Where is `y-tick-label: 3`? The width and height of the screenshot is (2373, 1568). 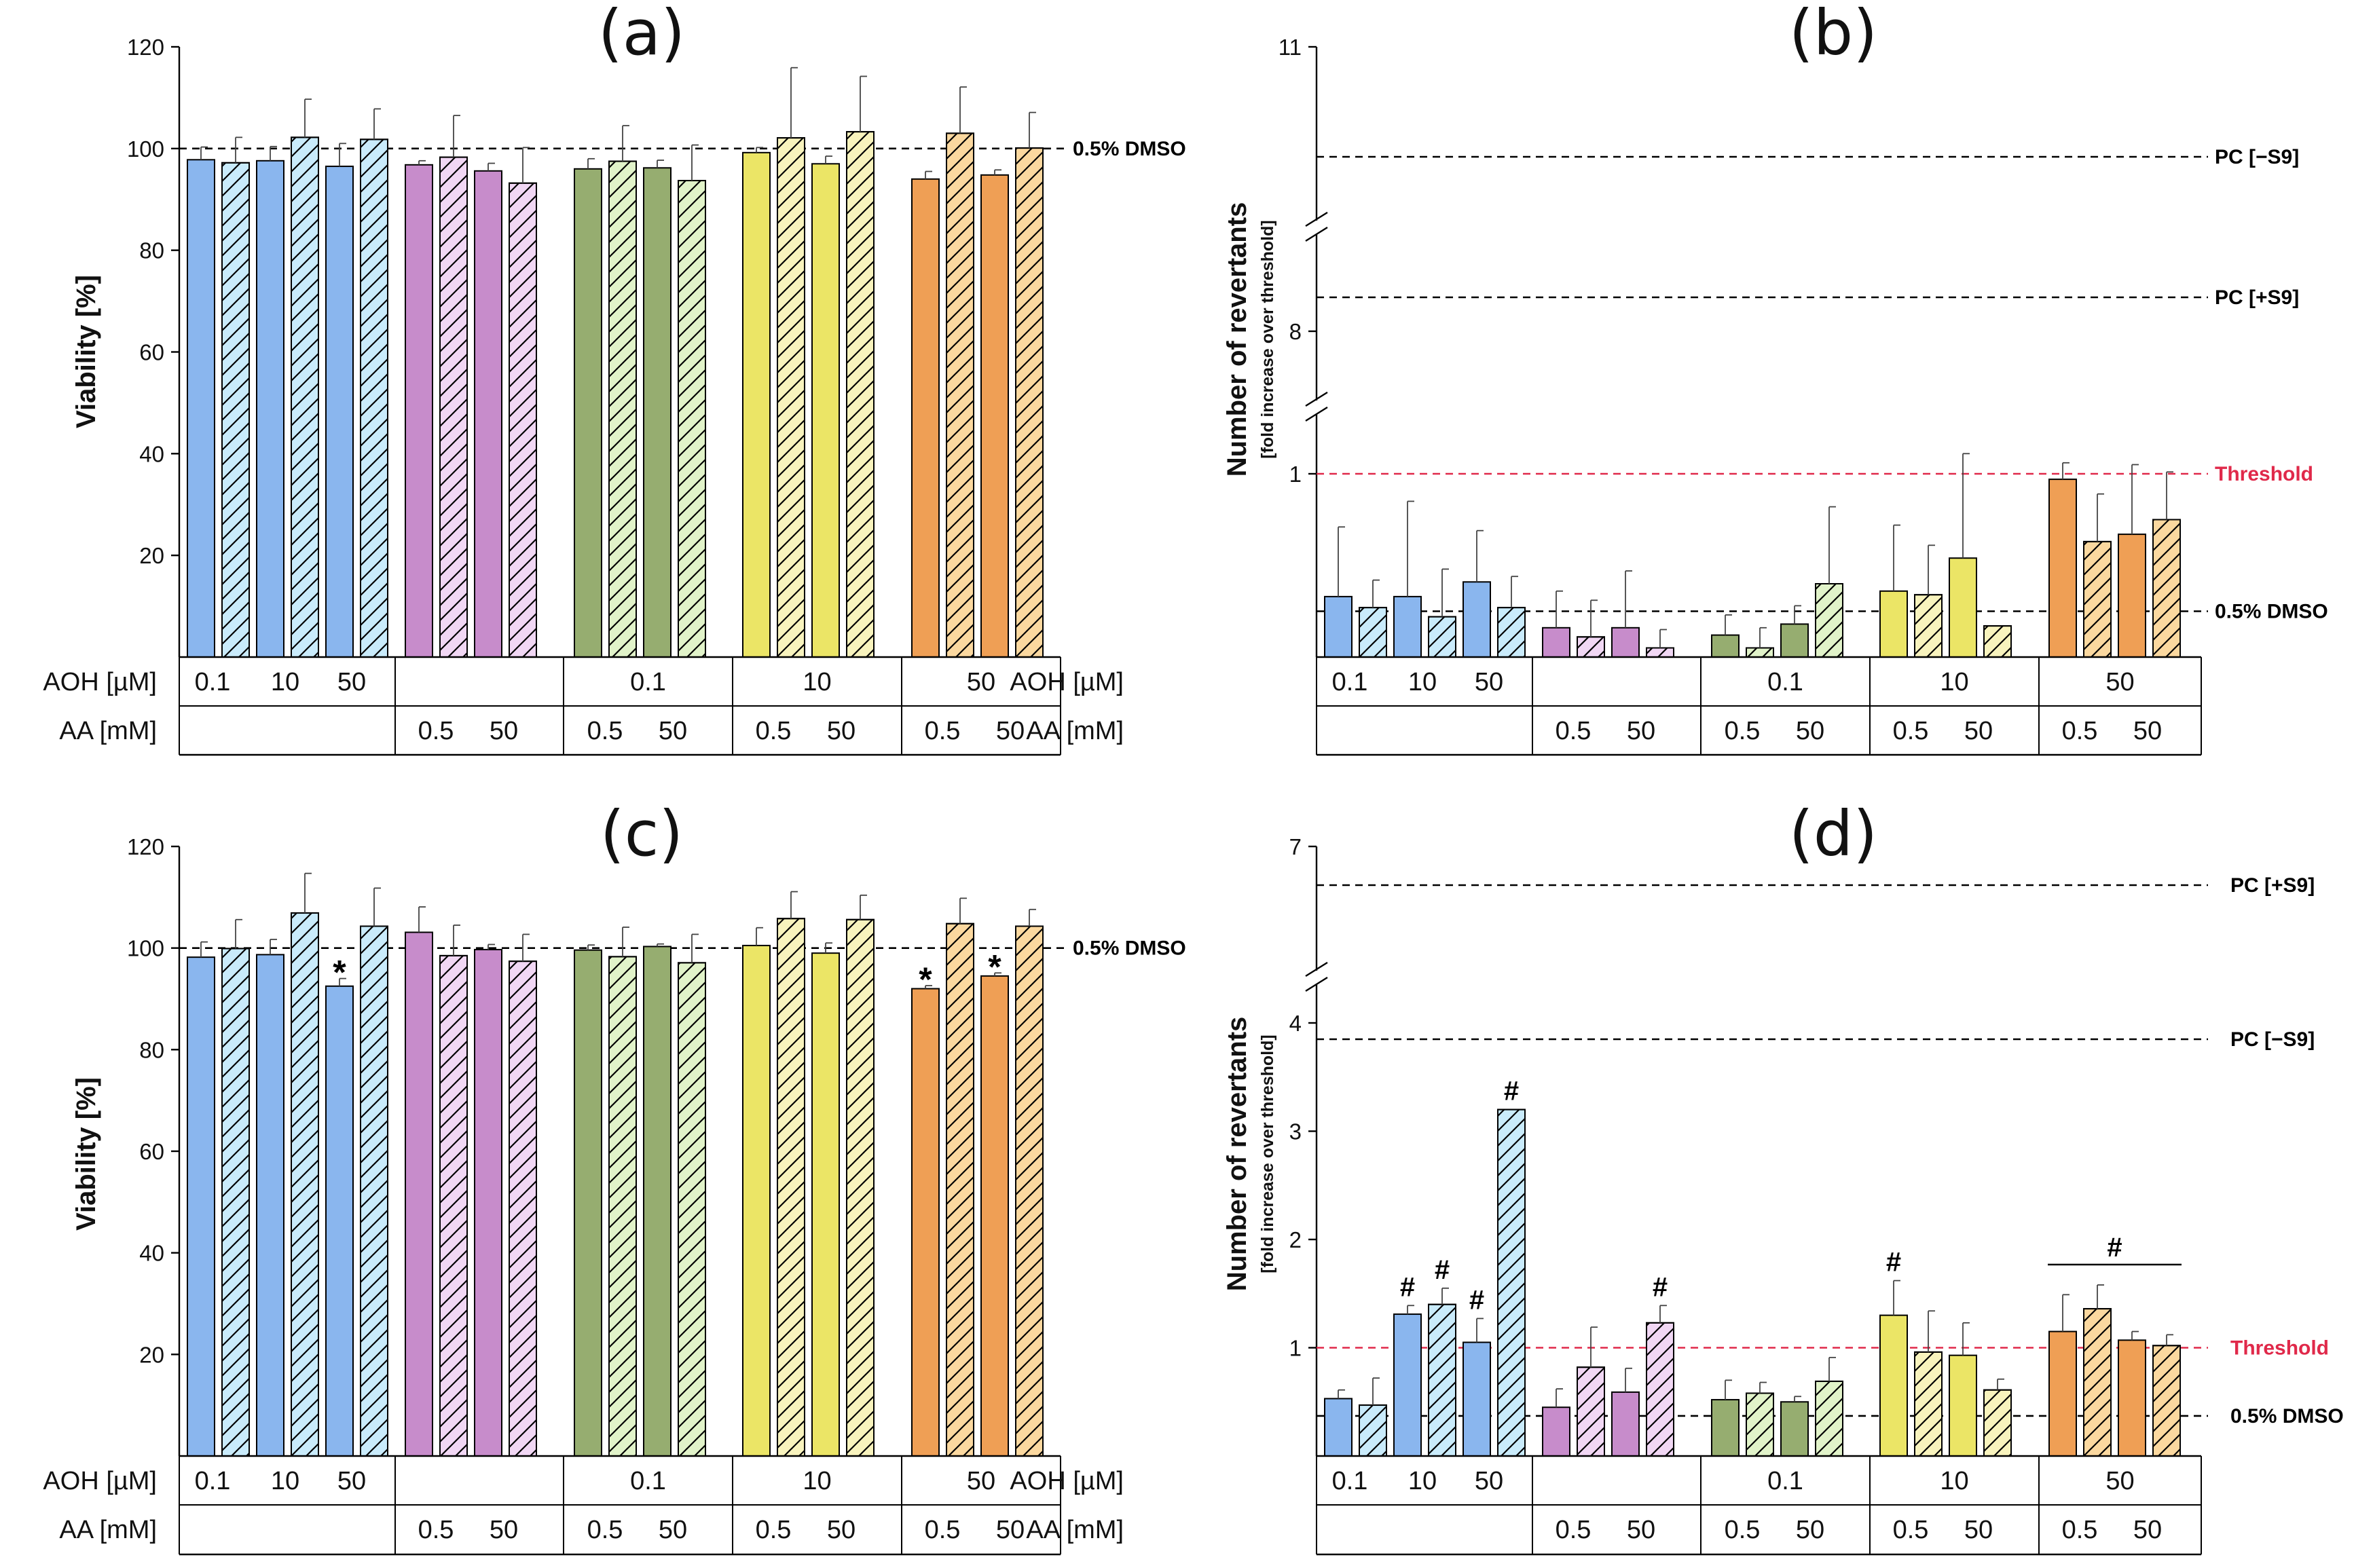 y-tick-label: 3 is located at coordinates (1295, 1132).